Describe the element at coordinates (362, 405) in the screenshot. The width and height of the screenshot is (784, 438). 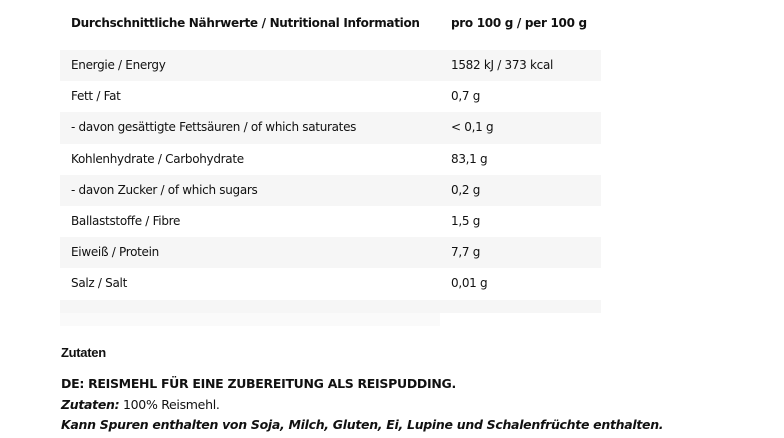
I see `ingredients-line: Zutaten: 100% Reismehl.` at that location.